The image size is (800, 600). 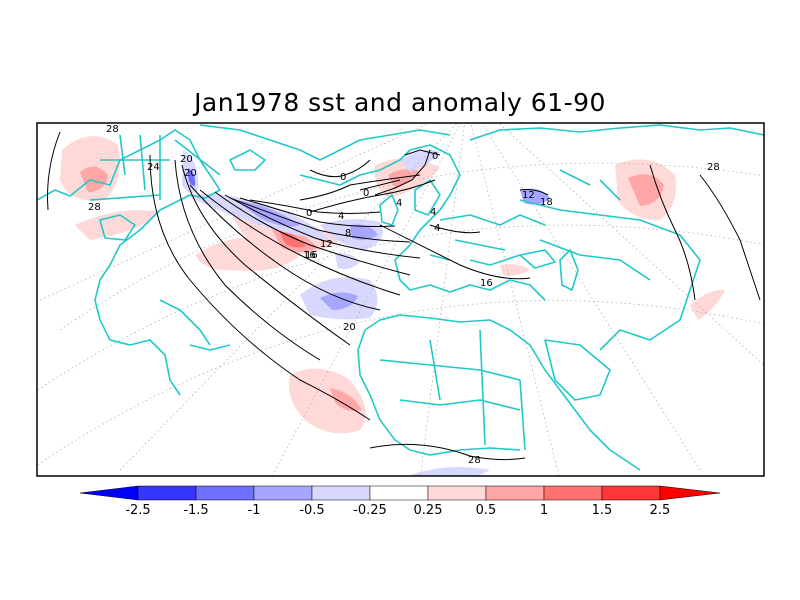 What do you see at coordinates (254, 510) in the screenshot?
I see `colorbar-tick-label: -1` at bounding box center [254, 510].